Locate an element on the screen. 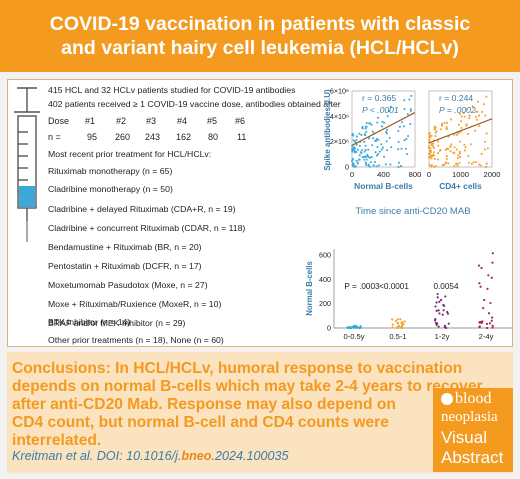 This screenshot has height=479, width=520. conclusions-label: Conclusions: is located at coordinates (61, 368).